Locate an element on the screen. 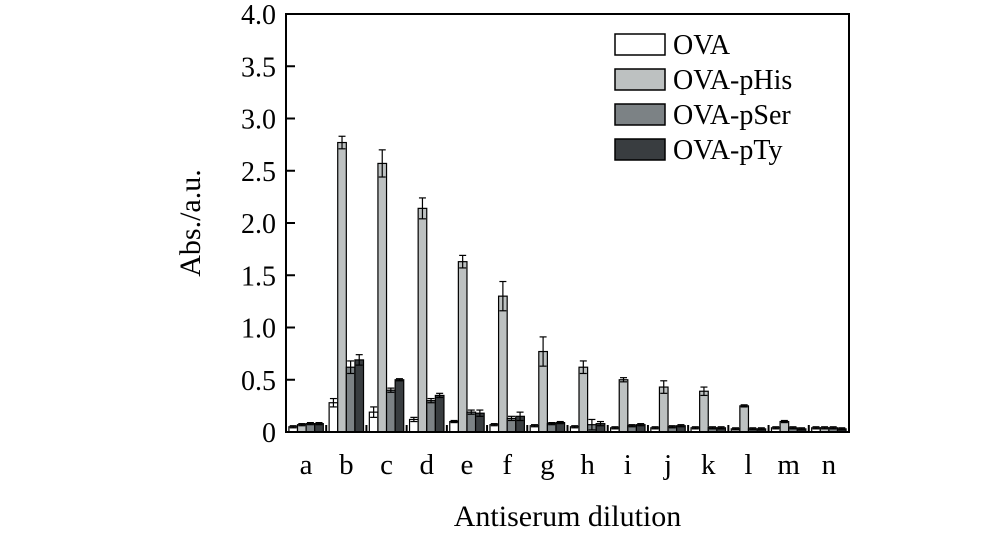 Image resolution: width=1000 pixels, height=553 pixels. x-tick-label: a is located at coordinates (306, 465).